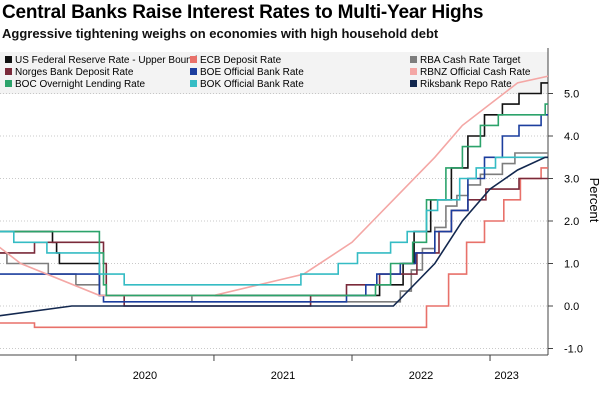  I want to click on legend-label: BOE Official Bank Rate, so click(252, 72).